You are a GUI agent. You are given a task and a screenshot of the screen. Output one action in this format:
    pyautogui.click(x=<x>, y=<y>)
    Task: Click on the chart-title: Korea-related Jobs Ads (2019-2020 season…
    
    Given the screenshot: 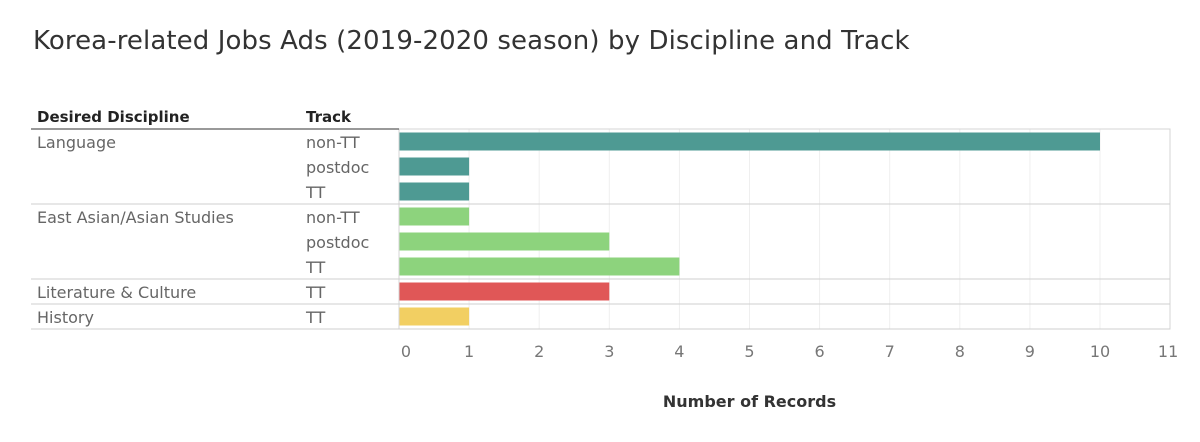 What is the action you would take?
    pyautogui.click(x=471, y=41)
    